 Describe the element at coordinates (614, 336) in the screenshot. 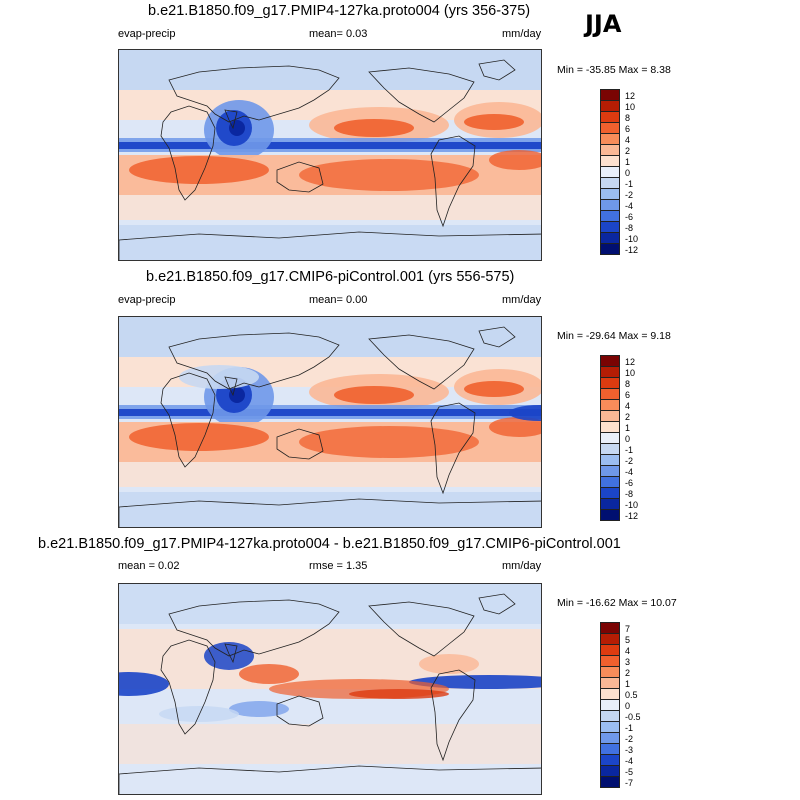

I see `minmax-label: Min = -29.64 Max = 9.18` at that location.